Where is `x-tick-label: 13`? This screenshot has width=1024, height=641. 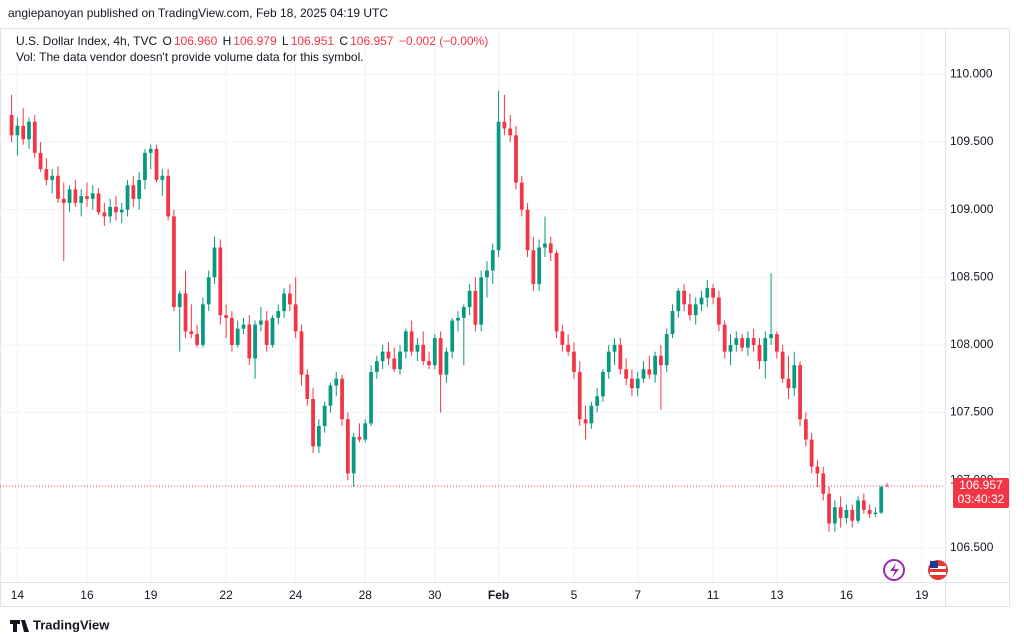 x-tick-label: 13 is located at coordinates (777, 595).